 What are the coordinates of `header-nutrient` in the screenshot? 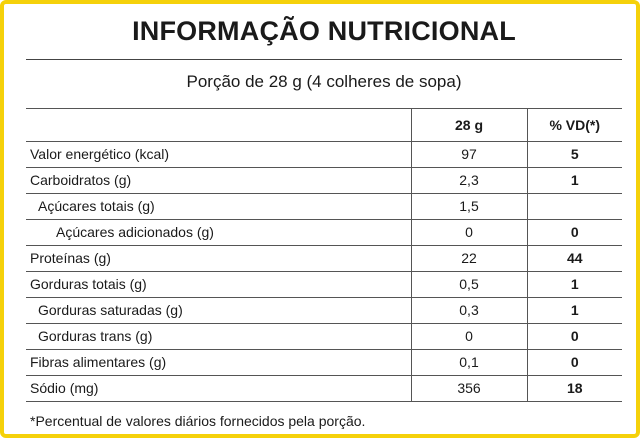 It's located at (219, 125).